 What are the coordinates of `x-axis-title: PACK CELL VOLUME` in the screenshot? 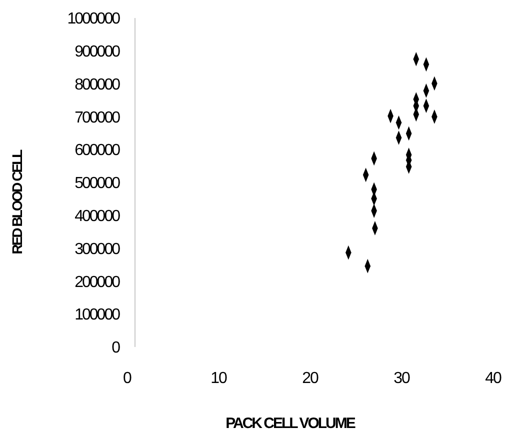 It's located at (291, 423).